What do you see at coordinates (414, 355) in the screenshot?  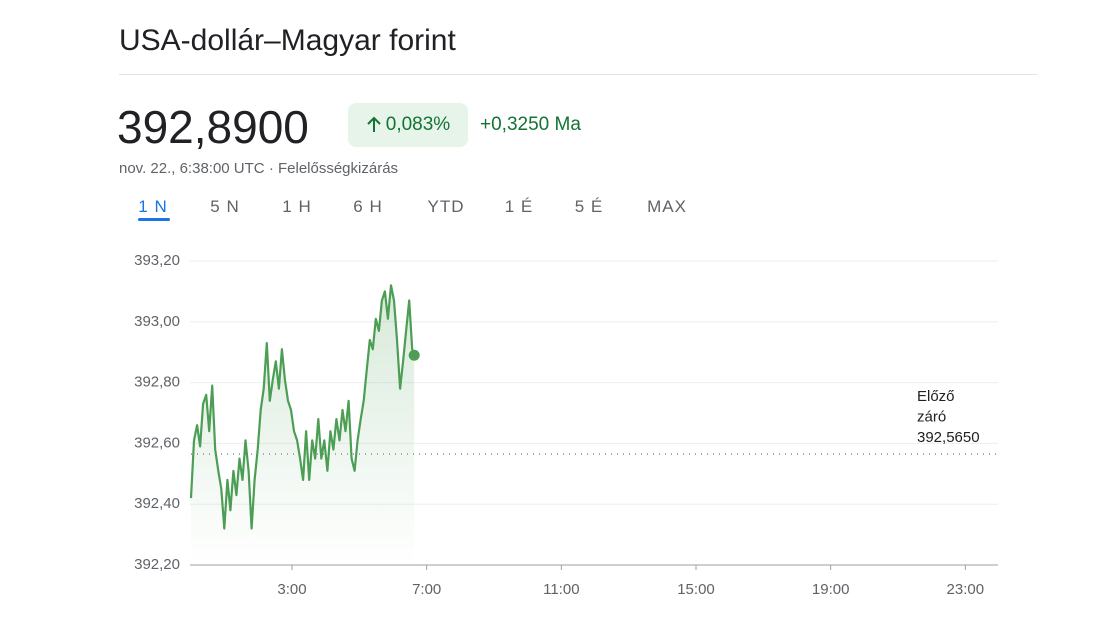 I see `last-point` at bounding box center [414, 355].